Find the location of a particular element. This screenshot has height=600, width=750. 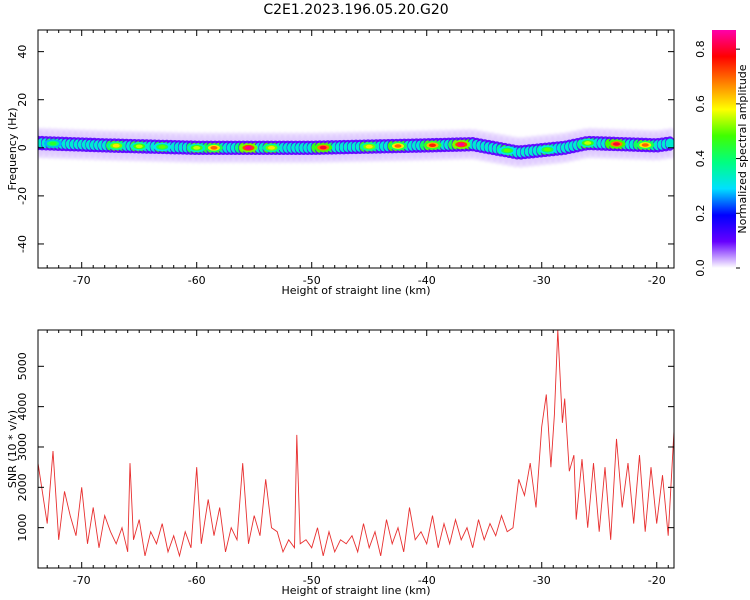

y-tick-label: -20 is located at coordinates (22, 196).